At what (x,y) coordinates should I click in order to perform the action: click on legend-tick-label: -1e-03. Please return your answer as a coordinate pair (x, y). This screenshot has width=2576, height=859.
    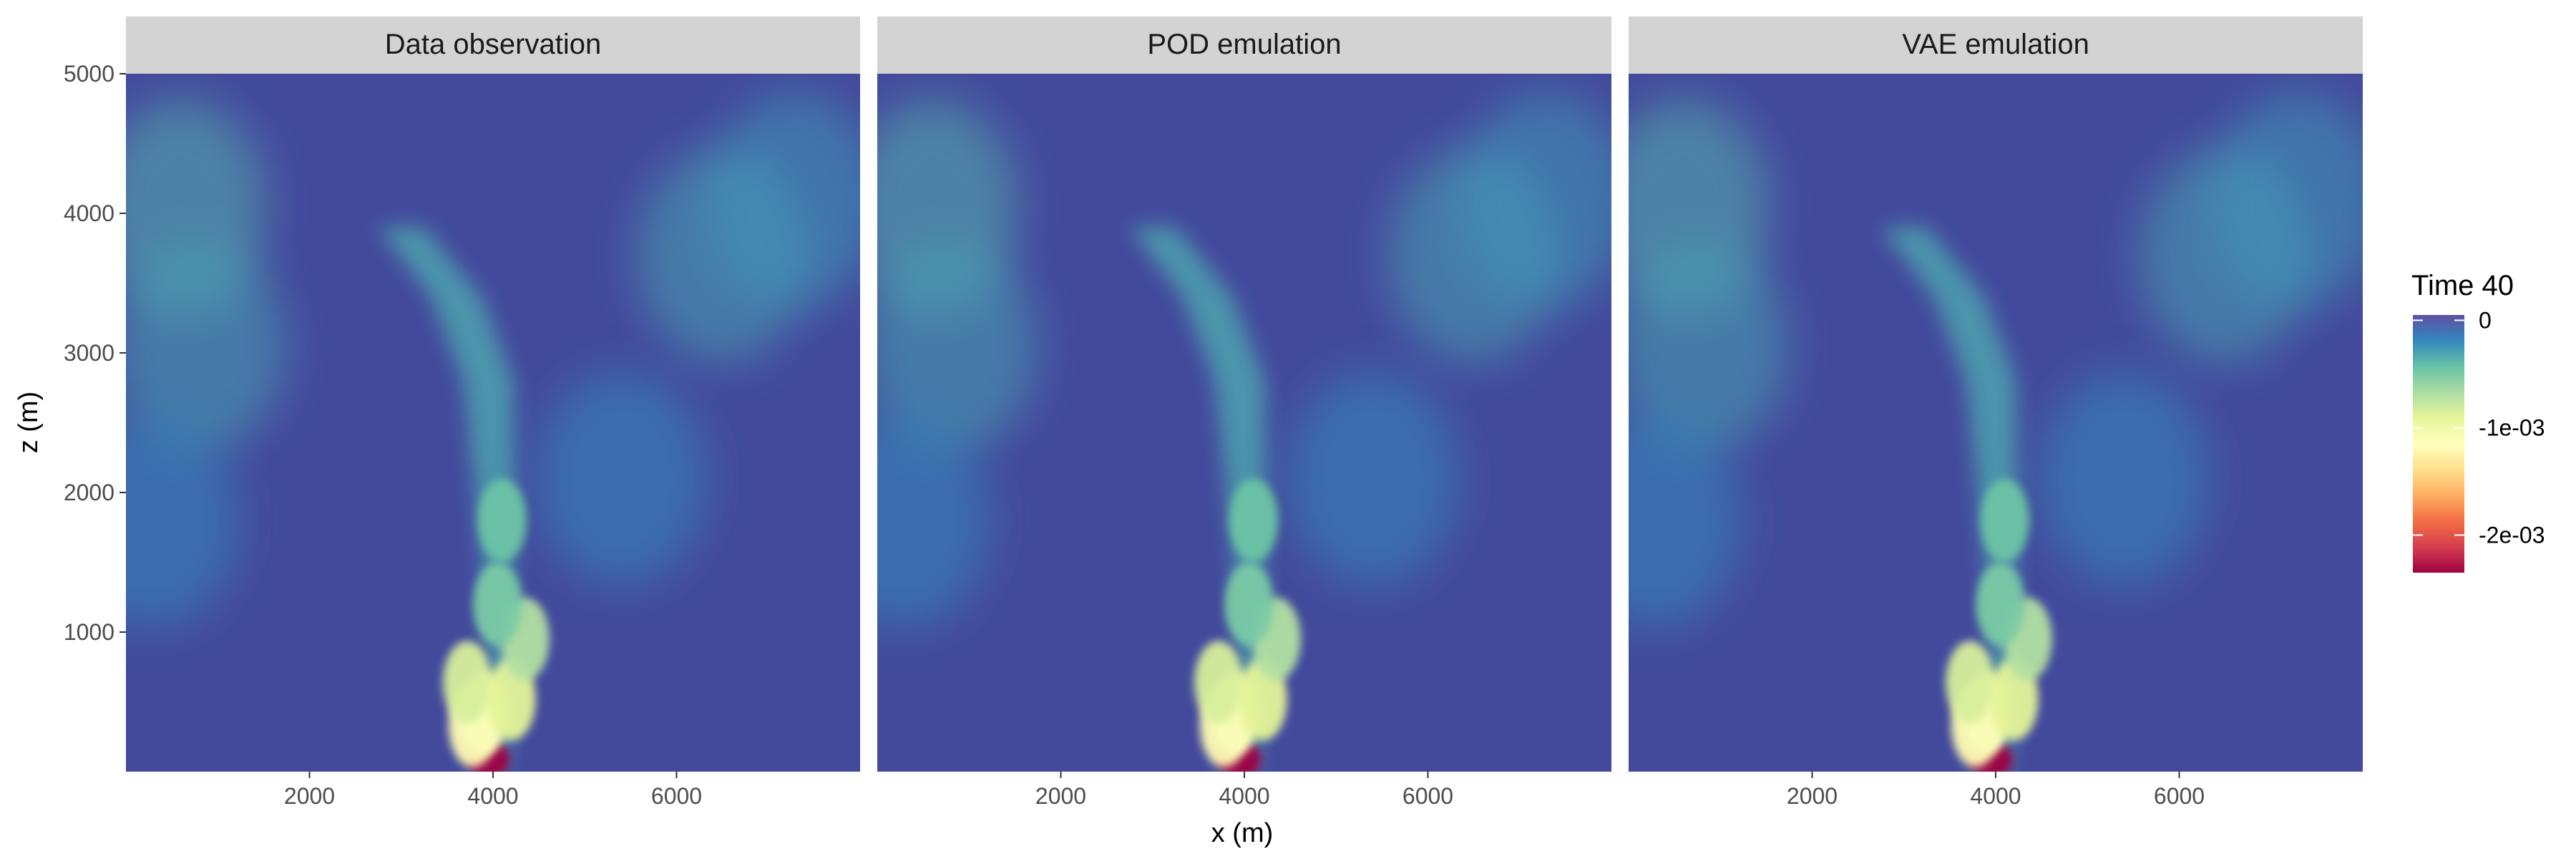
    Looking at the image, I should click on (2512, 428).